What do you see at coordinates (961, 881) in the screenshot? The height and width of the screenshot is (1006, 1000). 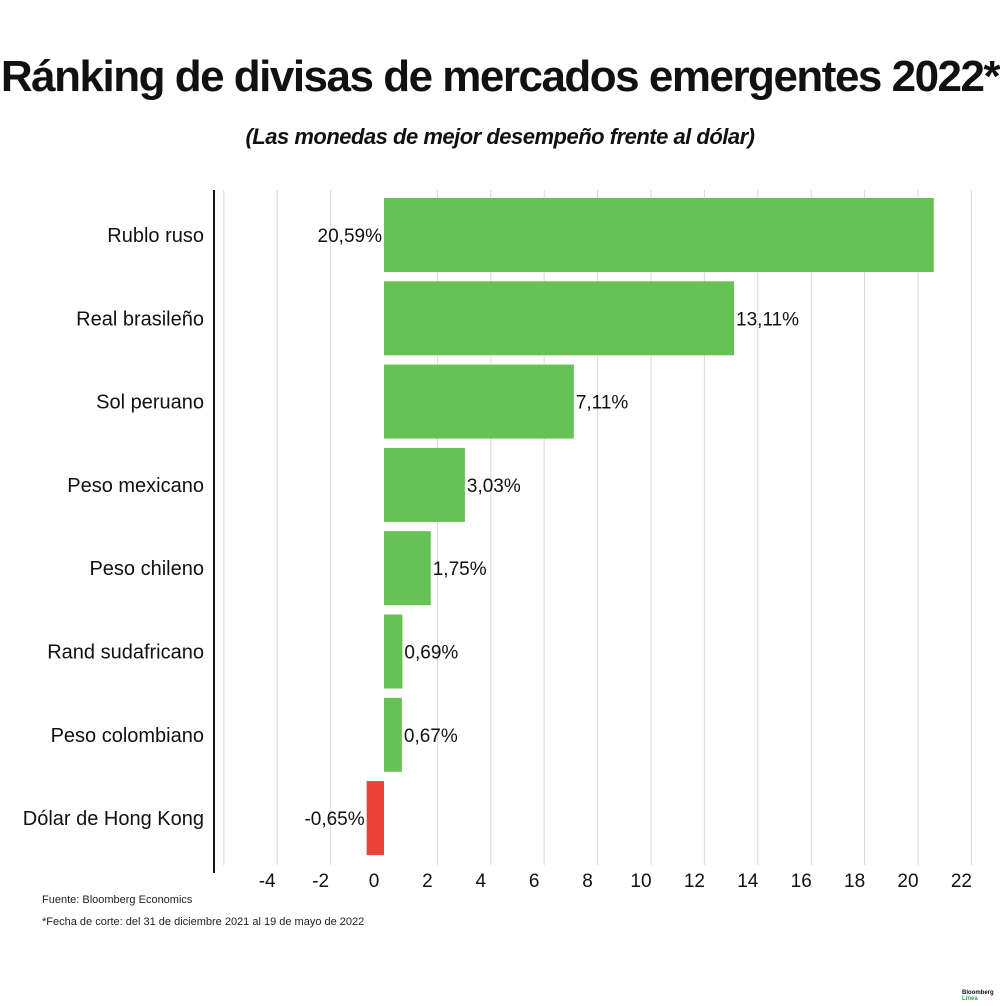 I see `x-tick-label: 22` at bounding box center [961, 881].